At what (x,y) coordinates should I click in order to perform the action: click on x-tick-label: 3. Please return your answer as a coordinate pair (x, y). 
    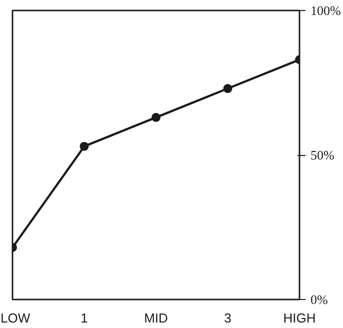
    Looking at the image, I should click on (228, 318).